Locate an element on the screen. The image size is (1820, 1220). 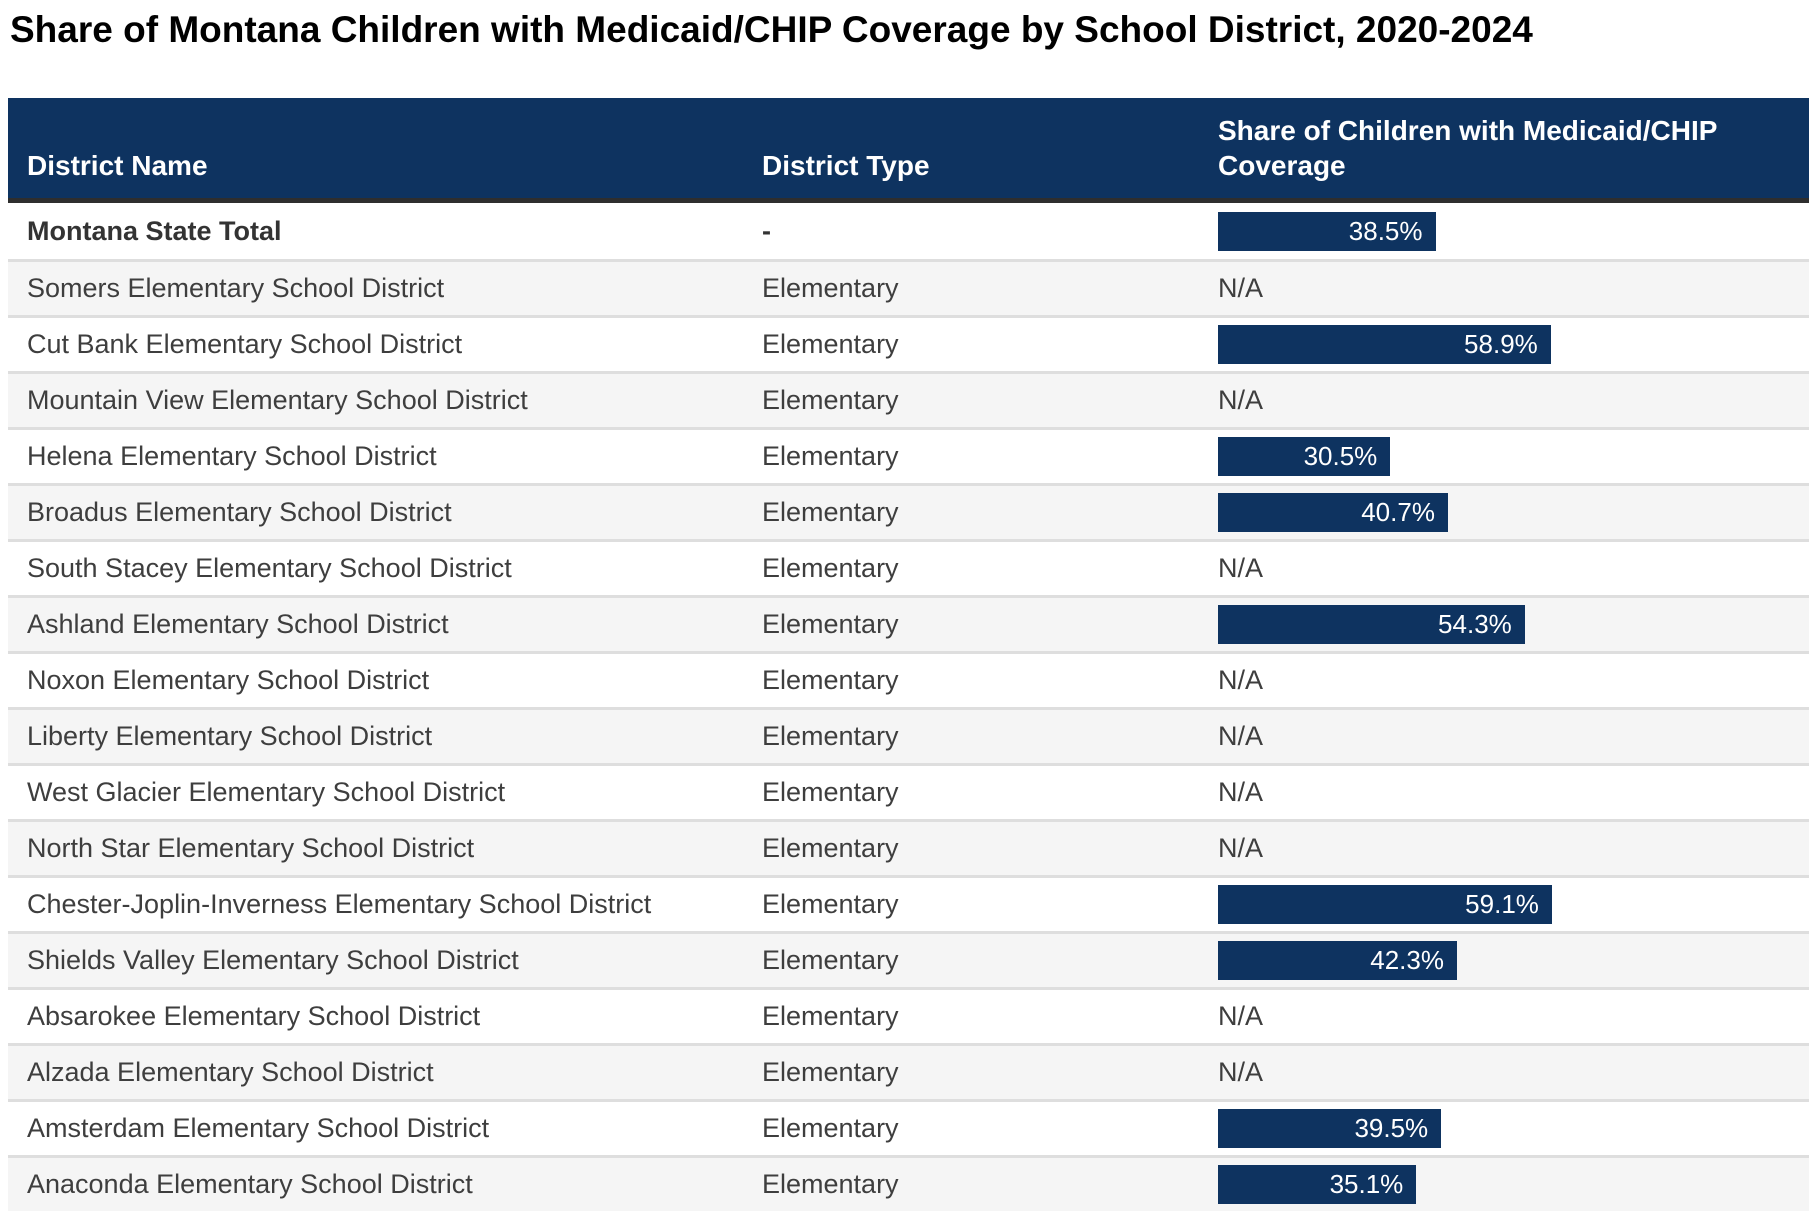
district-name-cell: Liberty Elementary School District is located at coordinates (230, 736).